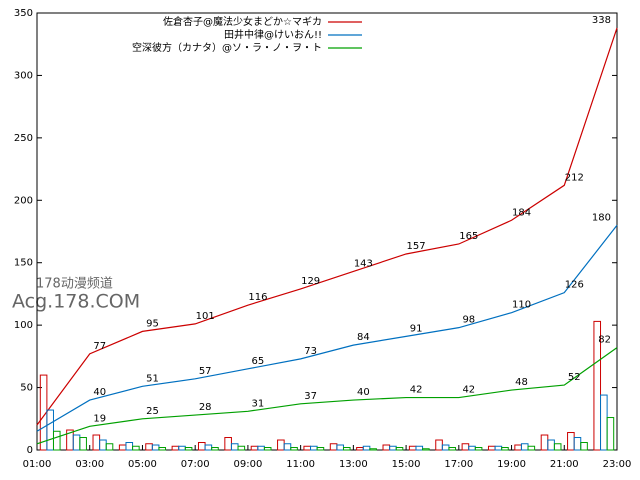 The height and width of the screenshot is (480, 640). I want to click on watermark: Acg.178.COM, so click(76, 302).